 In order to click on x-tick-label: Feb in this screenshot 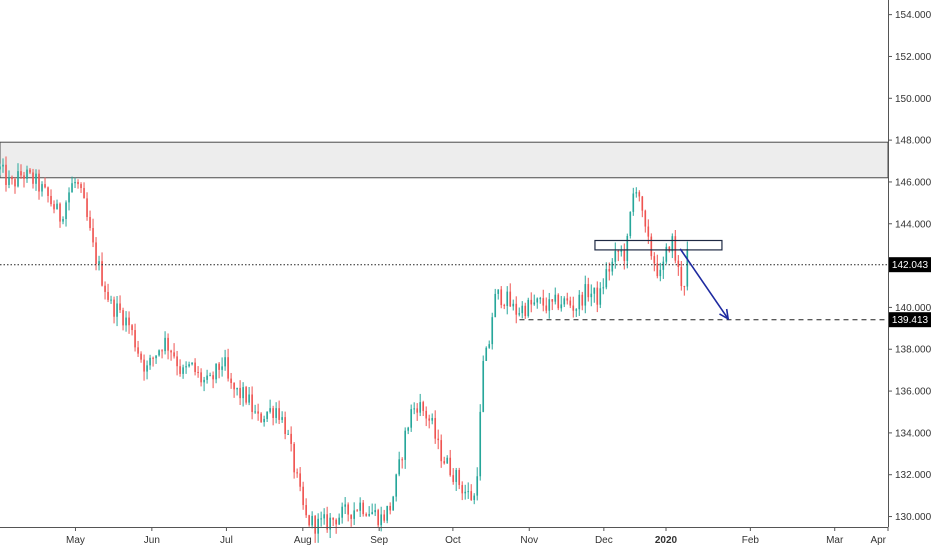, I will do `click(751, 540)`.